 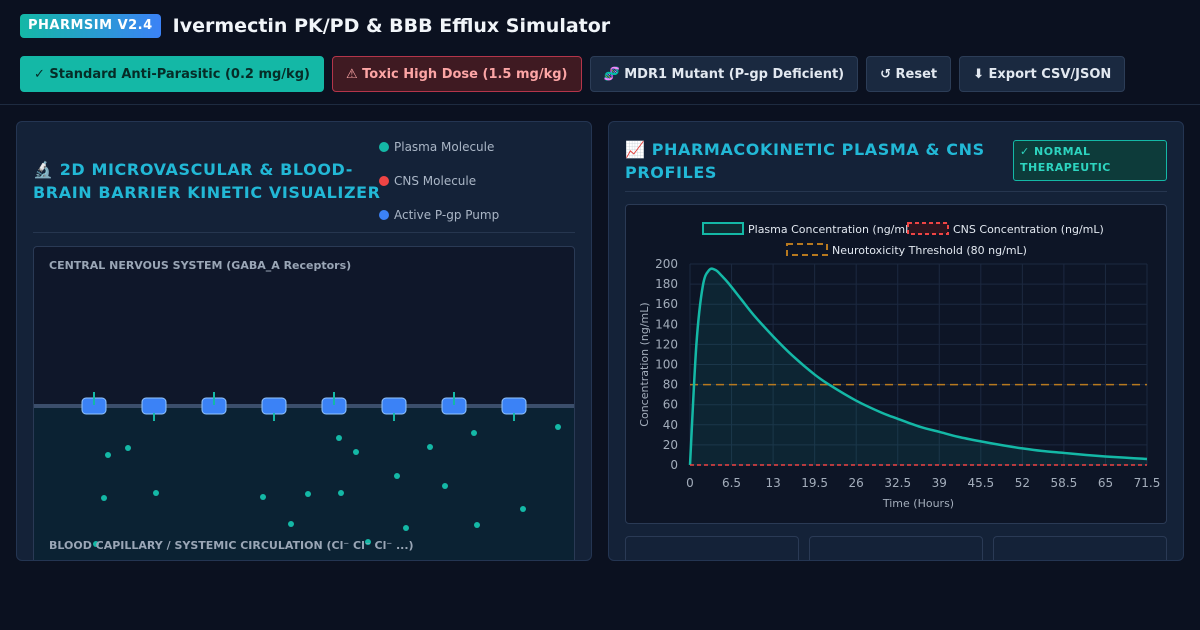 I want to click on x-tick-label: 52, so click(x=1022, y=483).